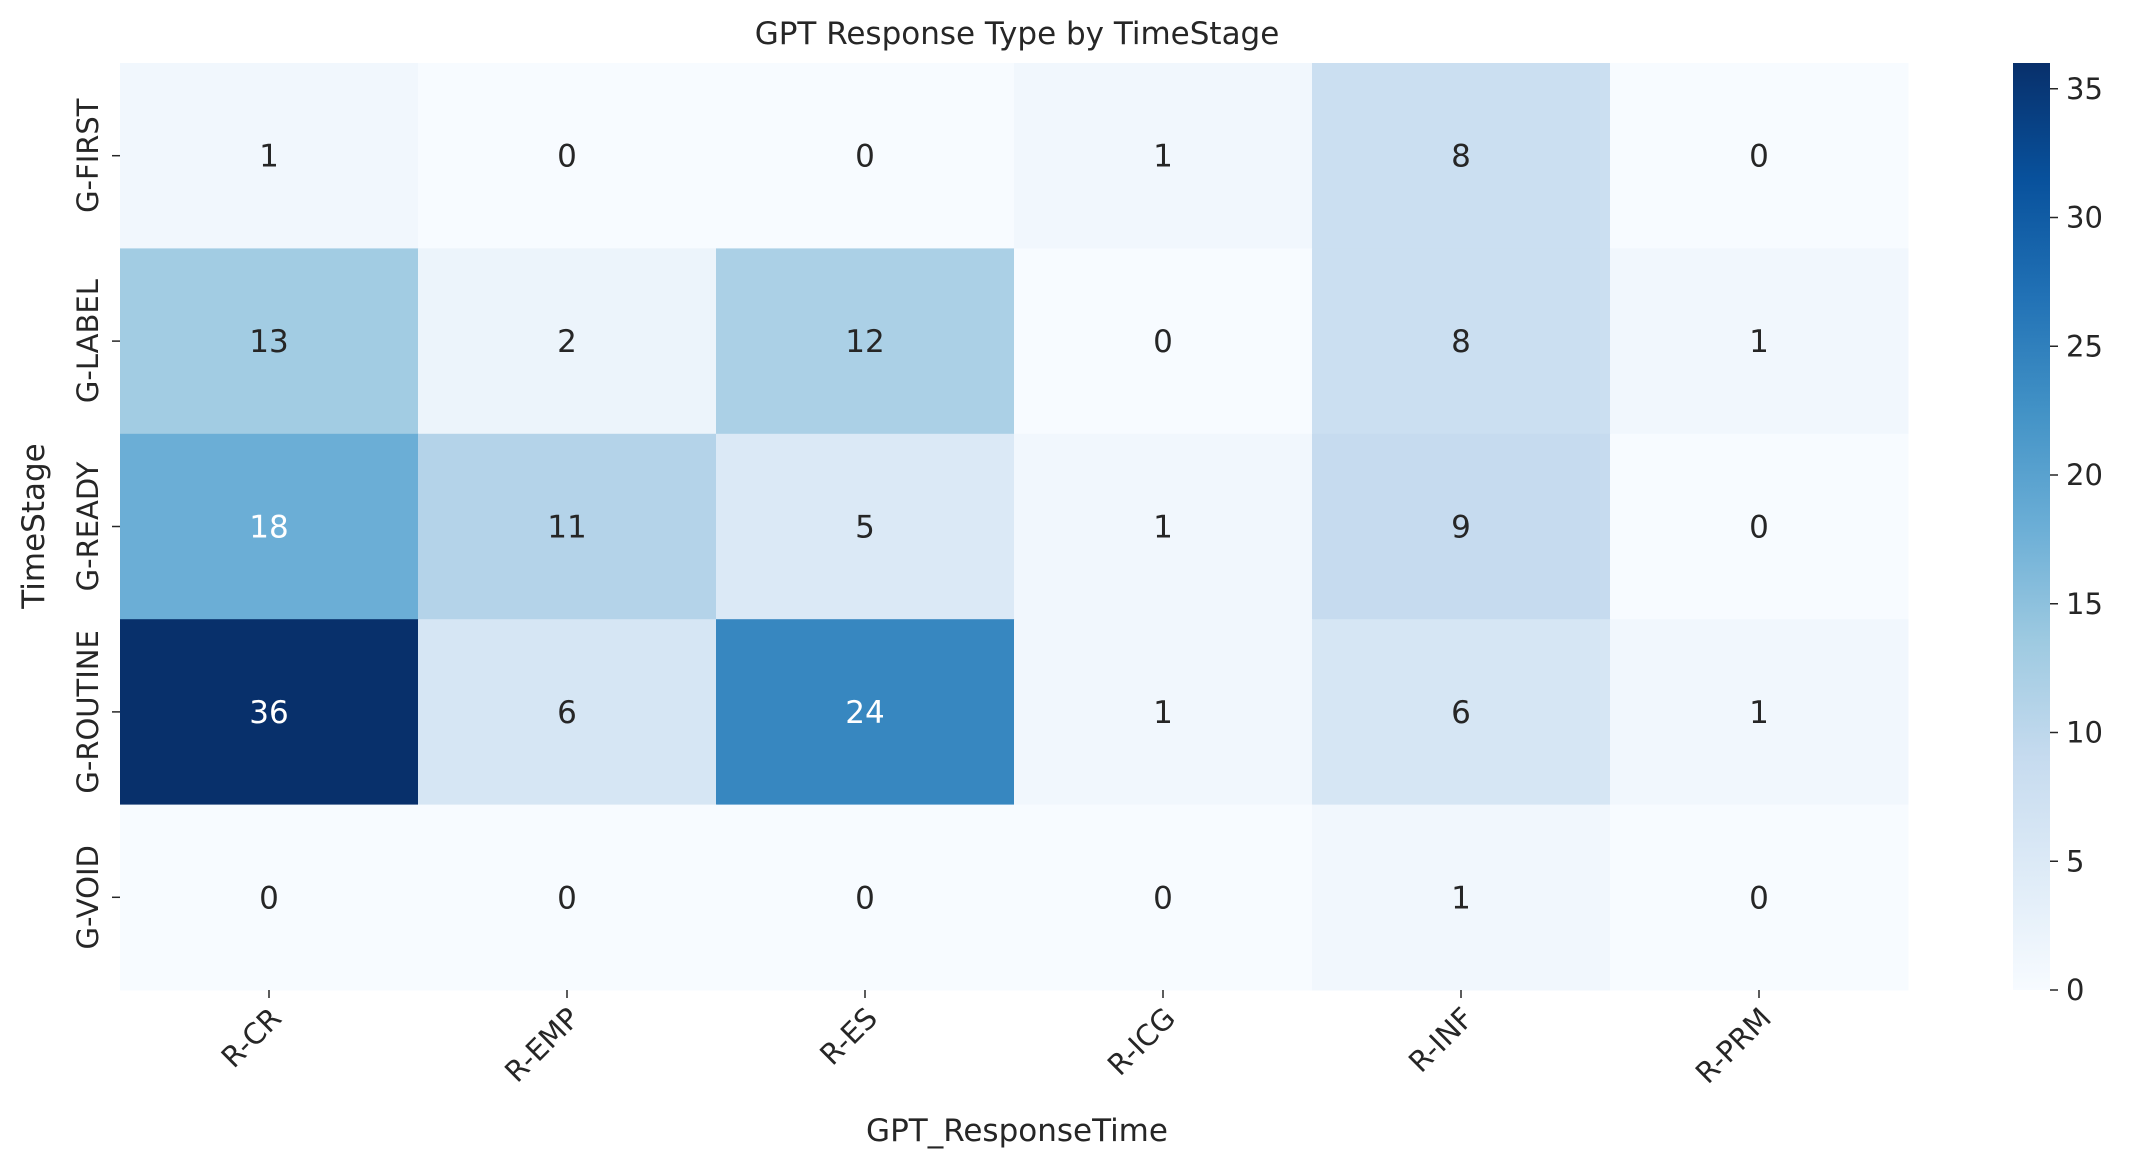 This screenshot has height=1168, width=2145. Describe the element at coordinates (88, 155) in the screenshot. I see `y-tick-label: G-FIRST` at that location.